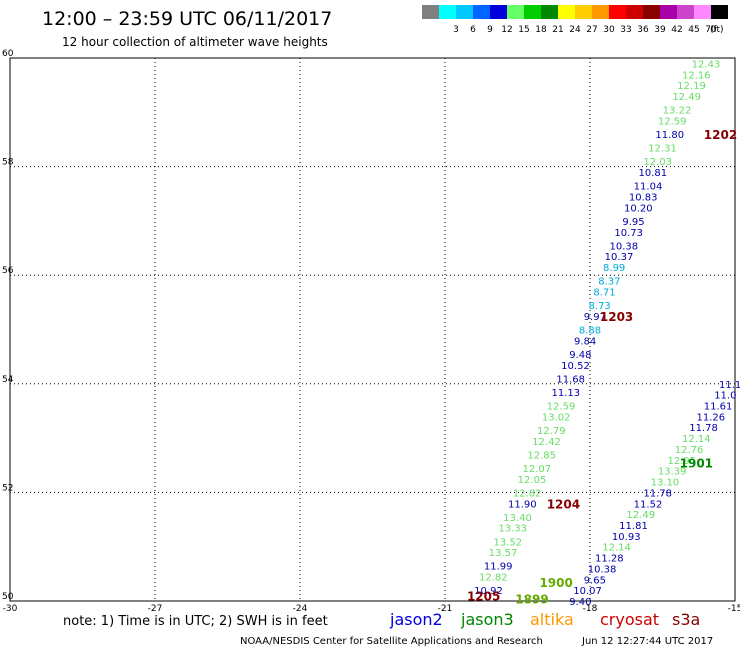  I want to click on wave-height-label: 11.52, so click(648, 504).